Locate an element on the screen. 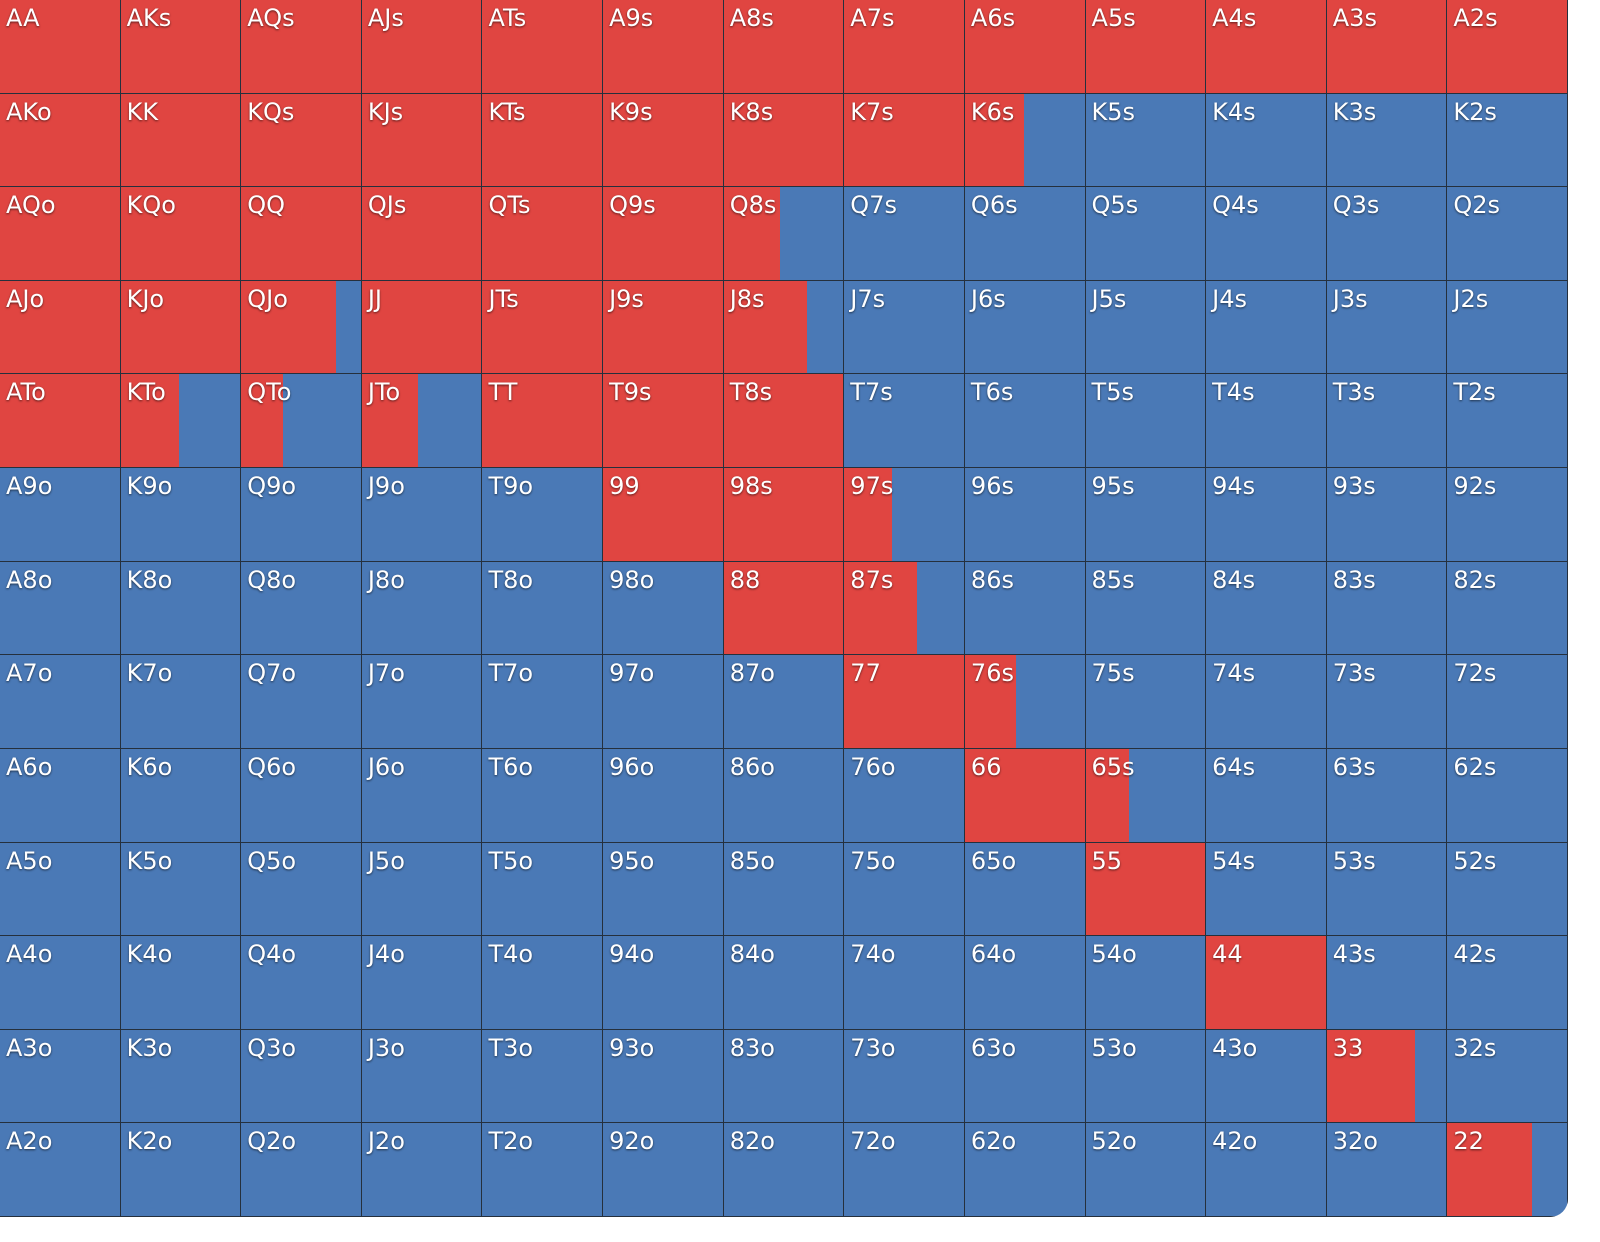 The width and height of the screenshot is (1600, 1242). hand-cell: A9s is located at coordinates (663, 47).